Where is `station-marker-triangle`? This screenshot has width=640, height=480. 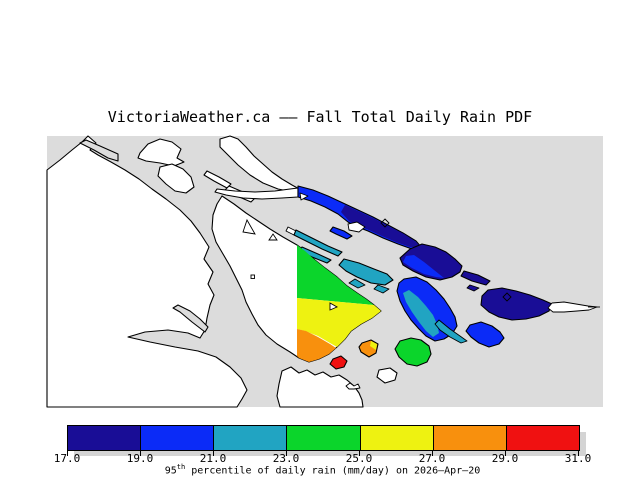 station-marker-triangle is located at coordinates (273, 237).